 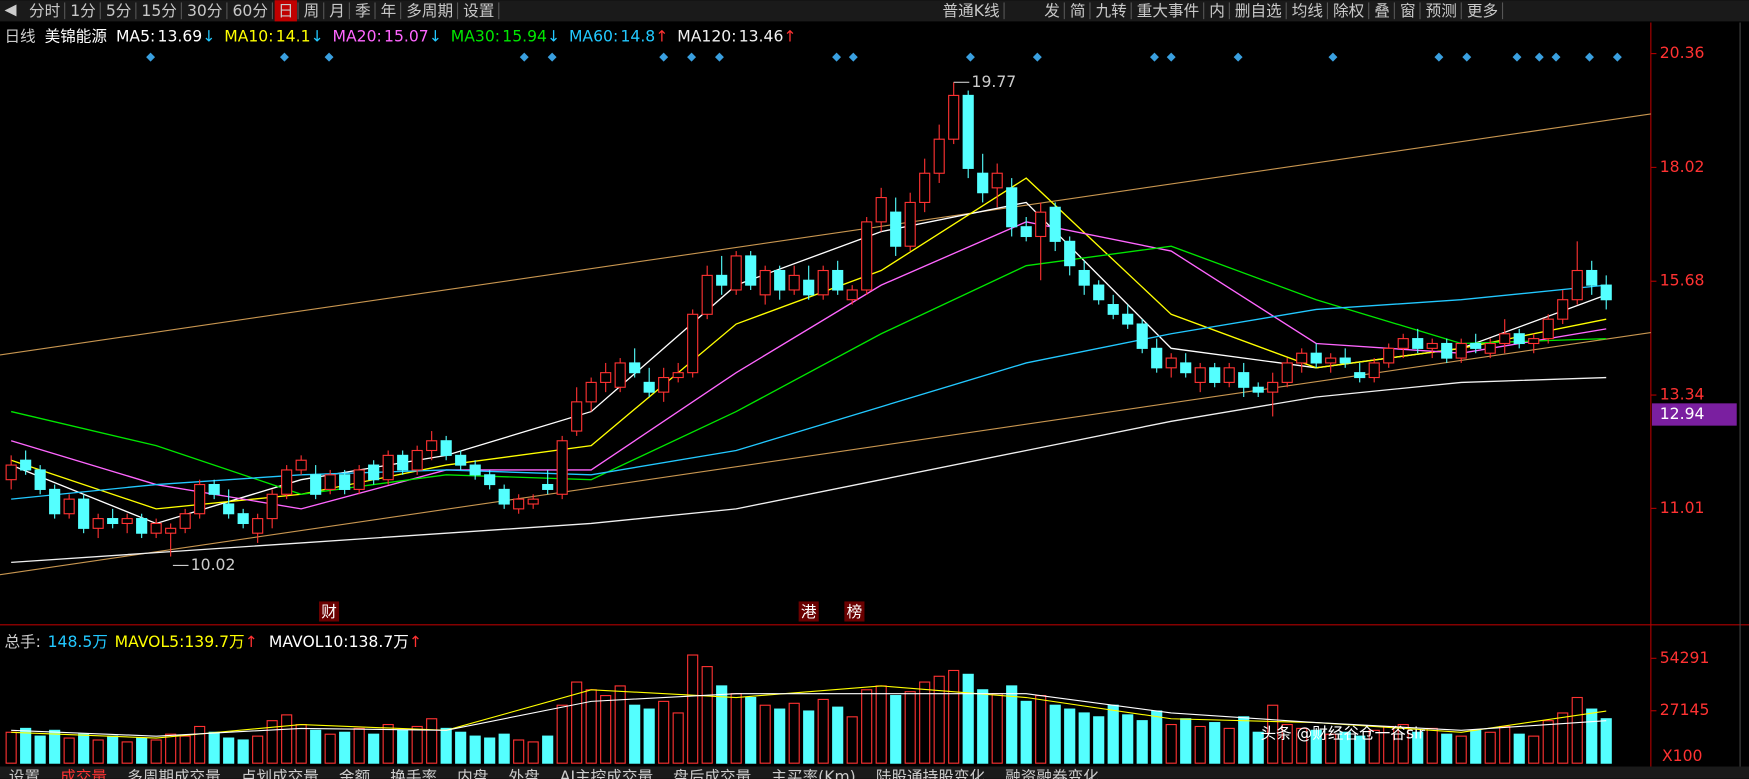 I want to click on toolbar-button: 5分, so click(x=119, y=11).